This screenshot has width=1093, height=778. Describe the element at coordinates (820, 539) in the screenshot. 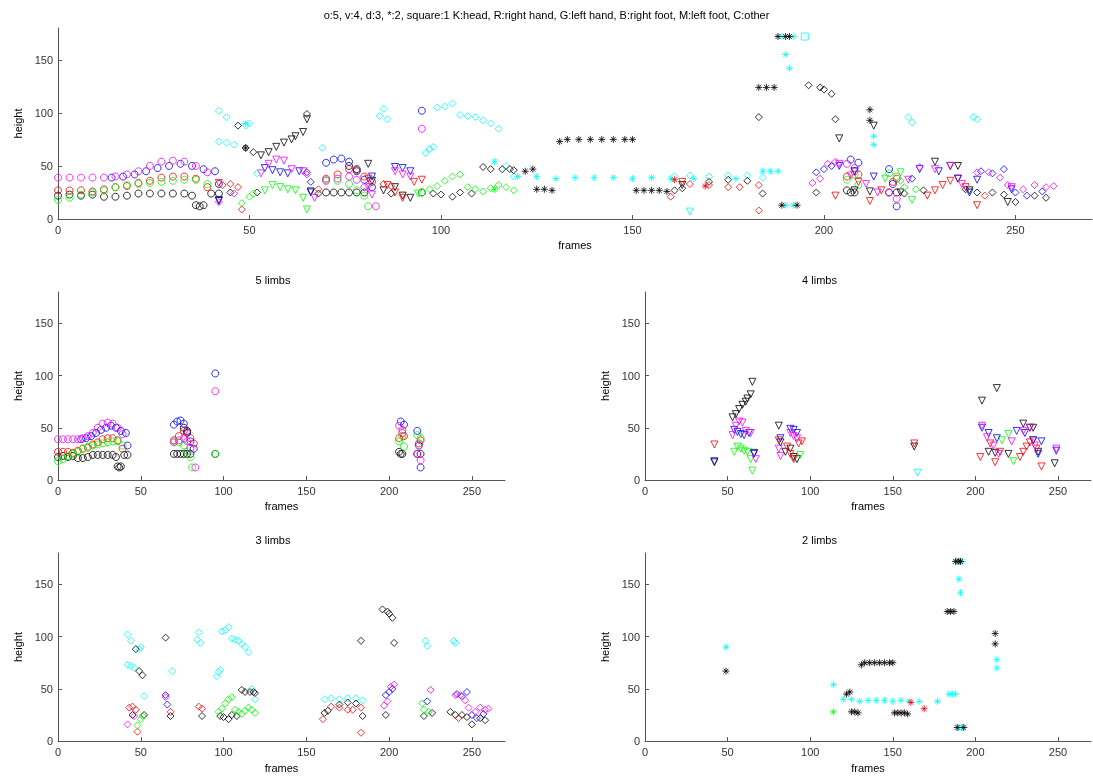

I see `chart-title: 2 limbs` at that location.